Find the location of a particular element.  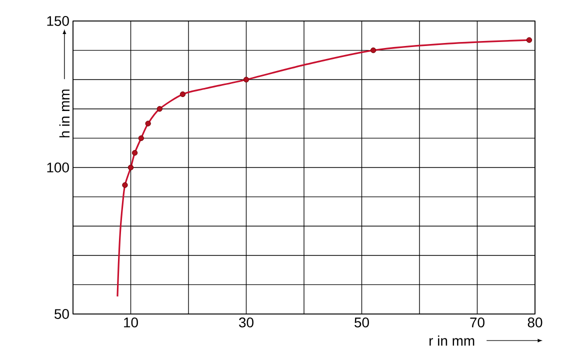

x-tick-label: 10 is located at coordinates (131, 323).